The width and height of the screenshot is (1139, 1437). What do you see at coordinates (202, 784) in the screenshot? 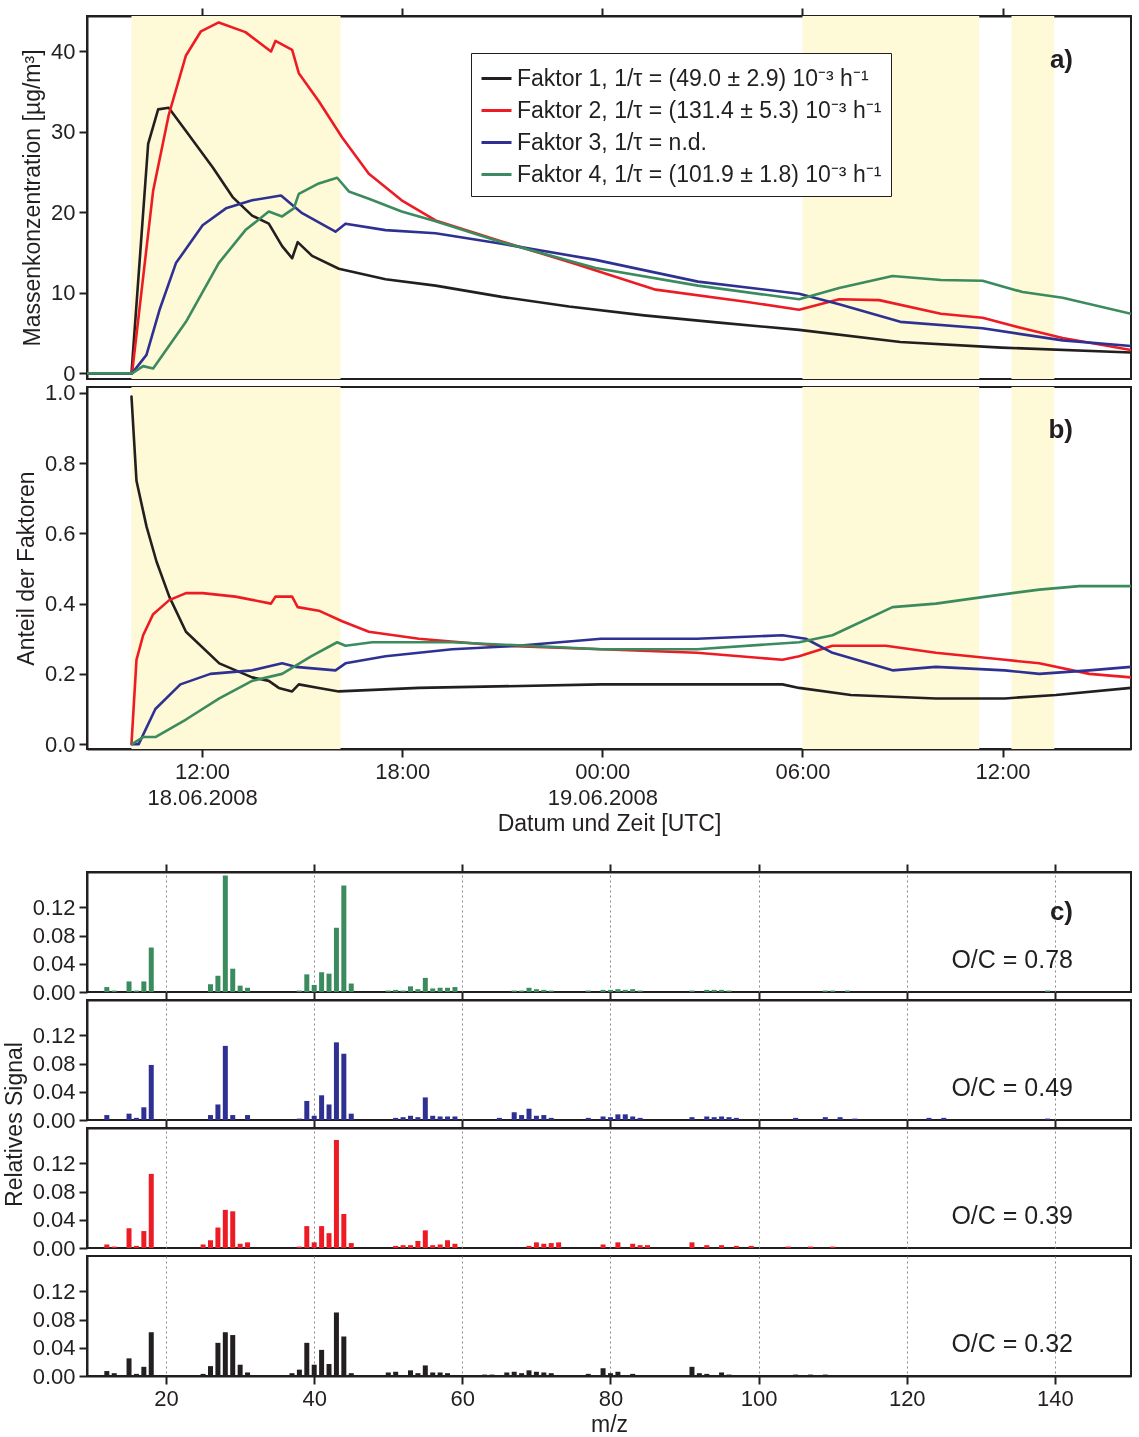
I see `x-tick-label: 12:00 18.06.2008` at bounding box center [202, 784].